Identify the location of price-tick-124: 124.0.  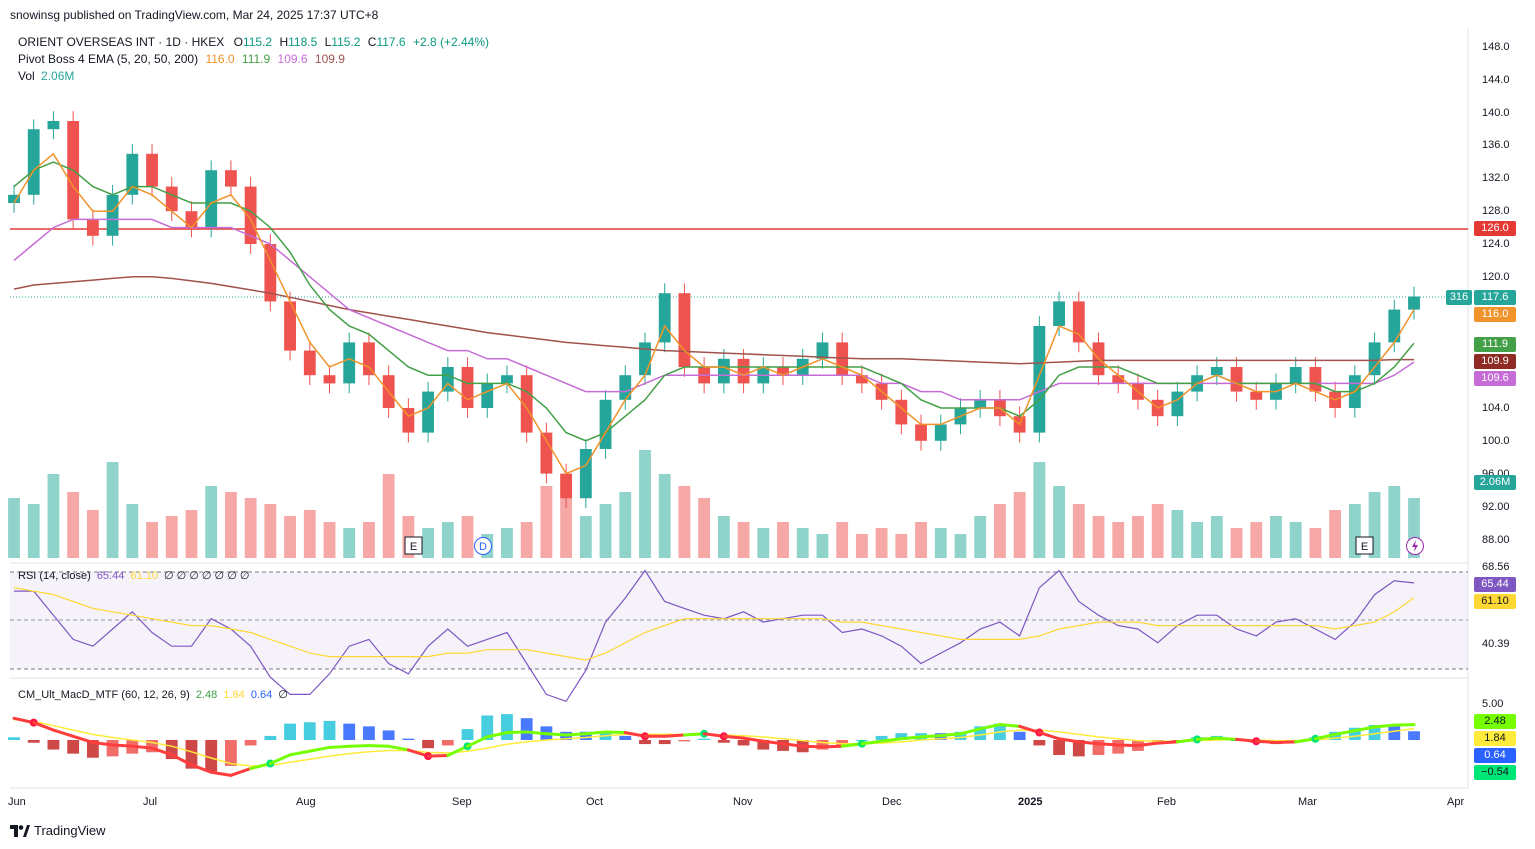
(1496, 244).